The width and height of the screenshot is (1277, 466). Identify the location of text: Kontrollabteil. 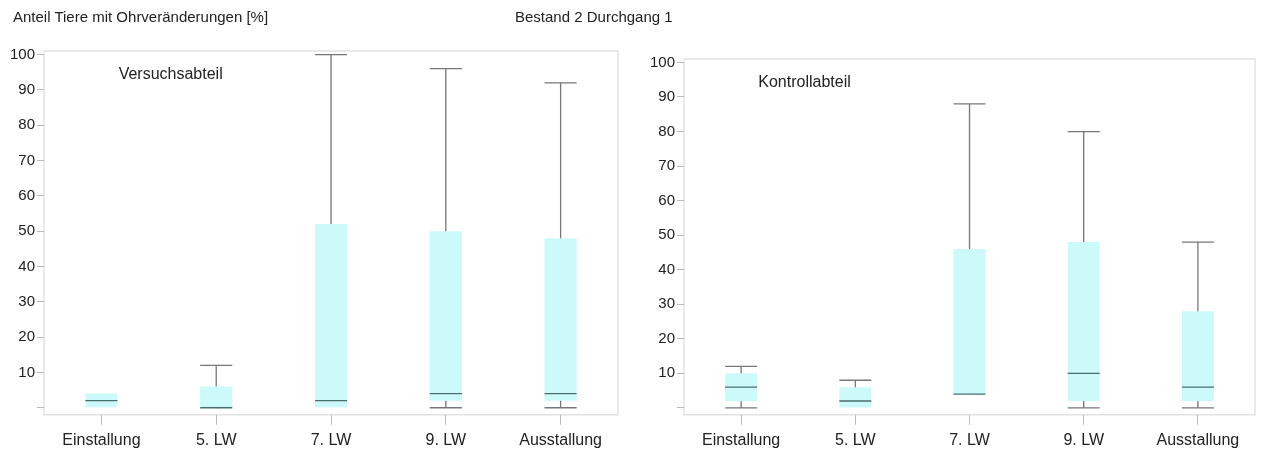
(804, 82).